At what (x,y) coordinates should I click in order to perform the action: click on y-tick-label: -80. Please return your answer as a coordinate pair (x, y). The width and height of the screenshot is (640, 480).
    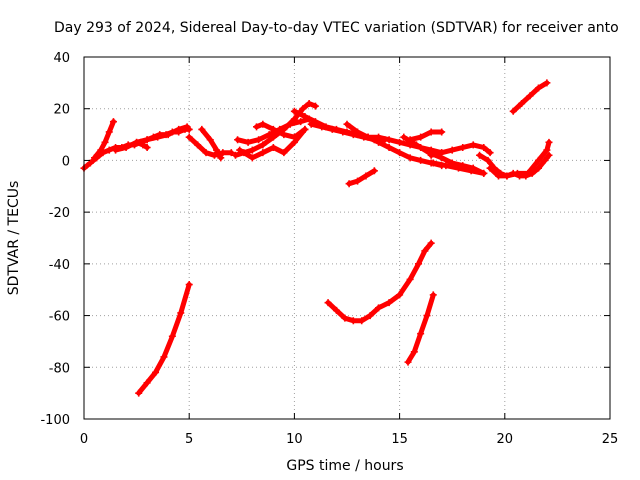
    Looking at the image, I should click on (59, 368).